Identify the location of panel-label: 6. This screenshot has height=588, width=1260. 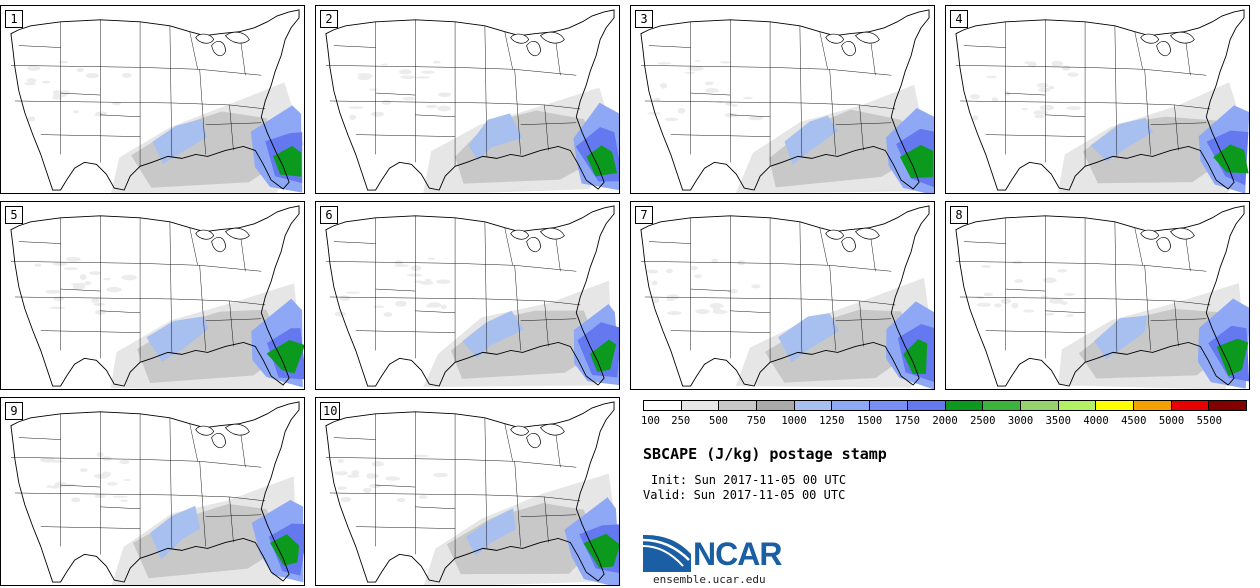
(329, 215).